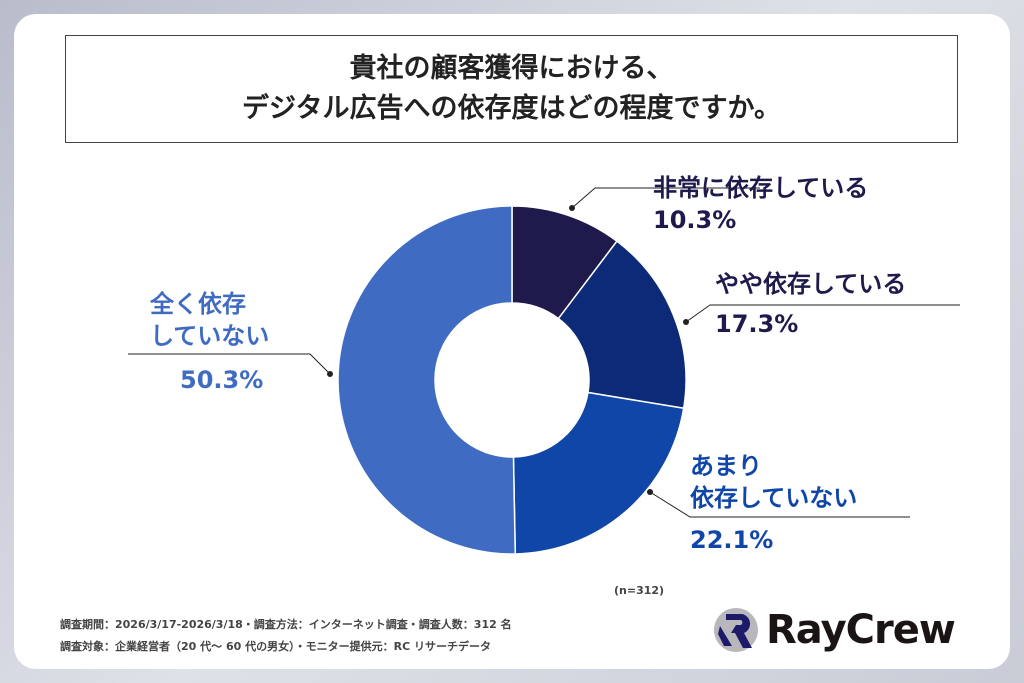 The image size is (1024, 683). I want to click on raycrew-logo: RayCrew, so click(834, 630).